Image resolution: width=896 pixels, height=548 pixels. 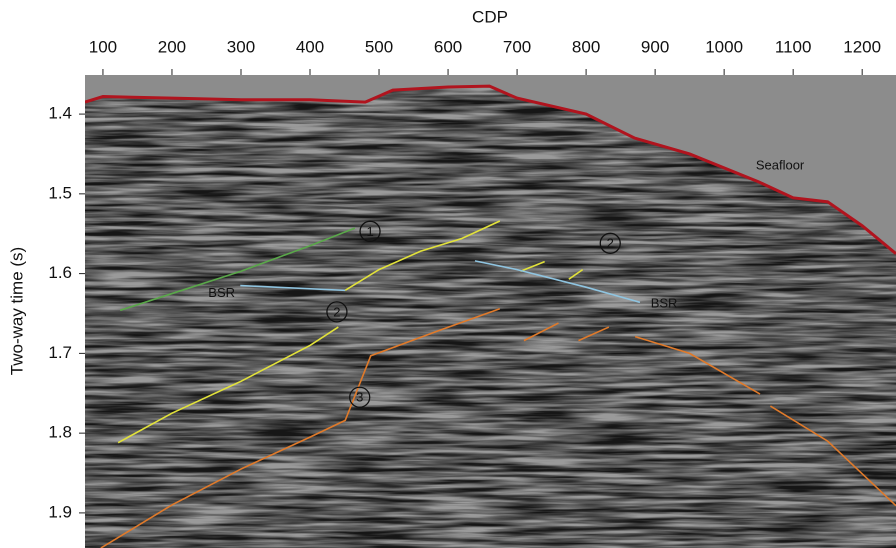 I want to click on x-tick-label: 800, so click(x=586, y=46).